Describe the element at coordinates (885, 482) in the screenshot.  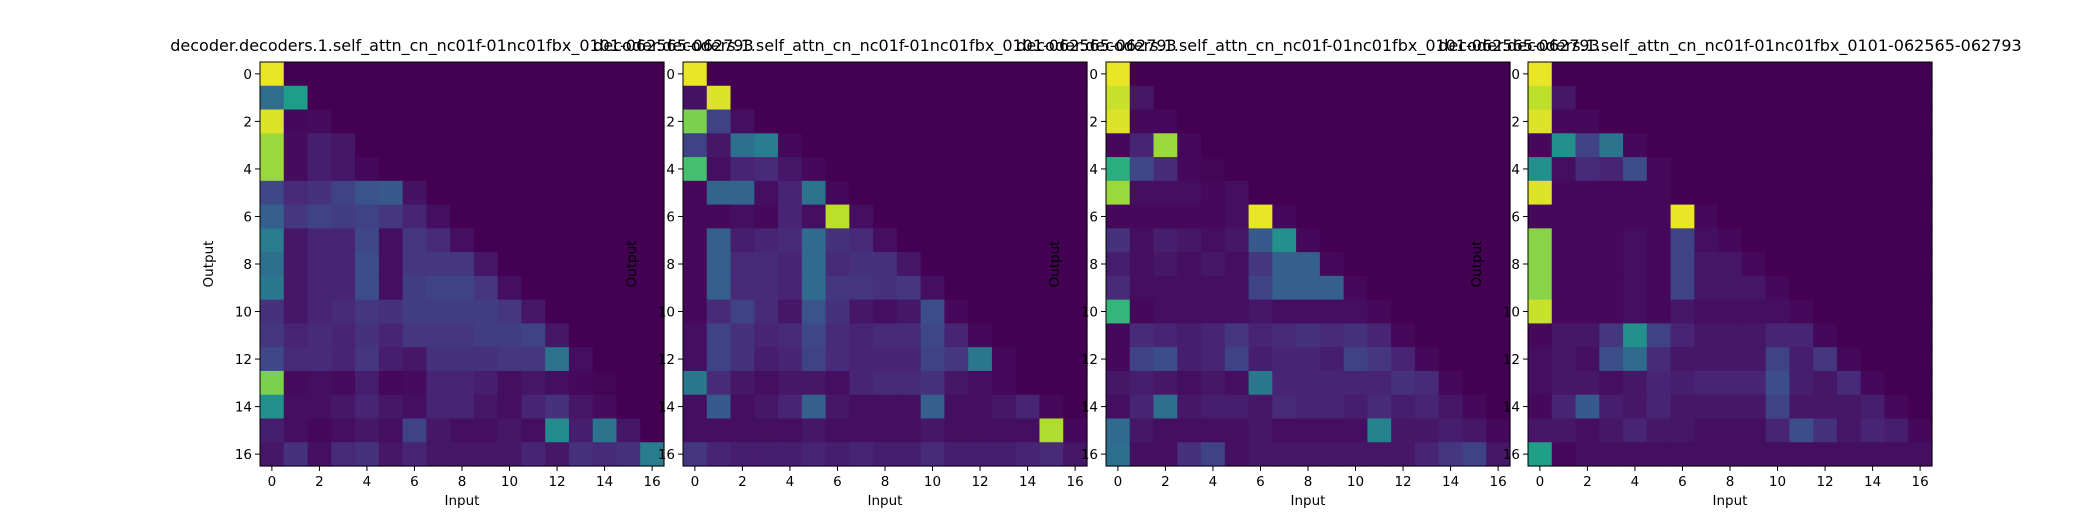
I see `x-tick-label: 8` at that location.